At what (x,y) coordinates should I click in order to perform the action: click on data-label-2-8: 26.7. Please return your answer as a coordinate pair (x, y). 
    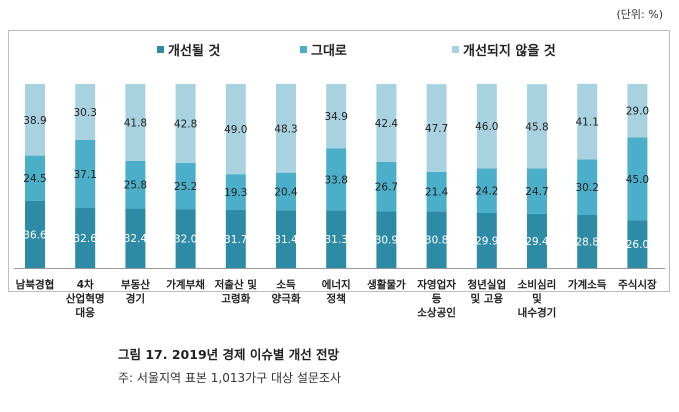
    Looking at the image, I should click on (386, 188).